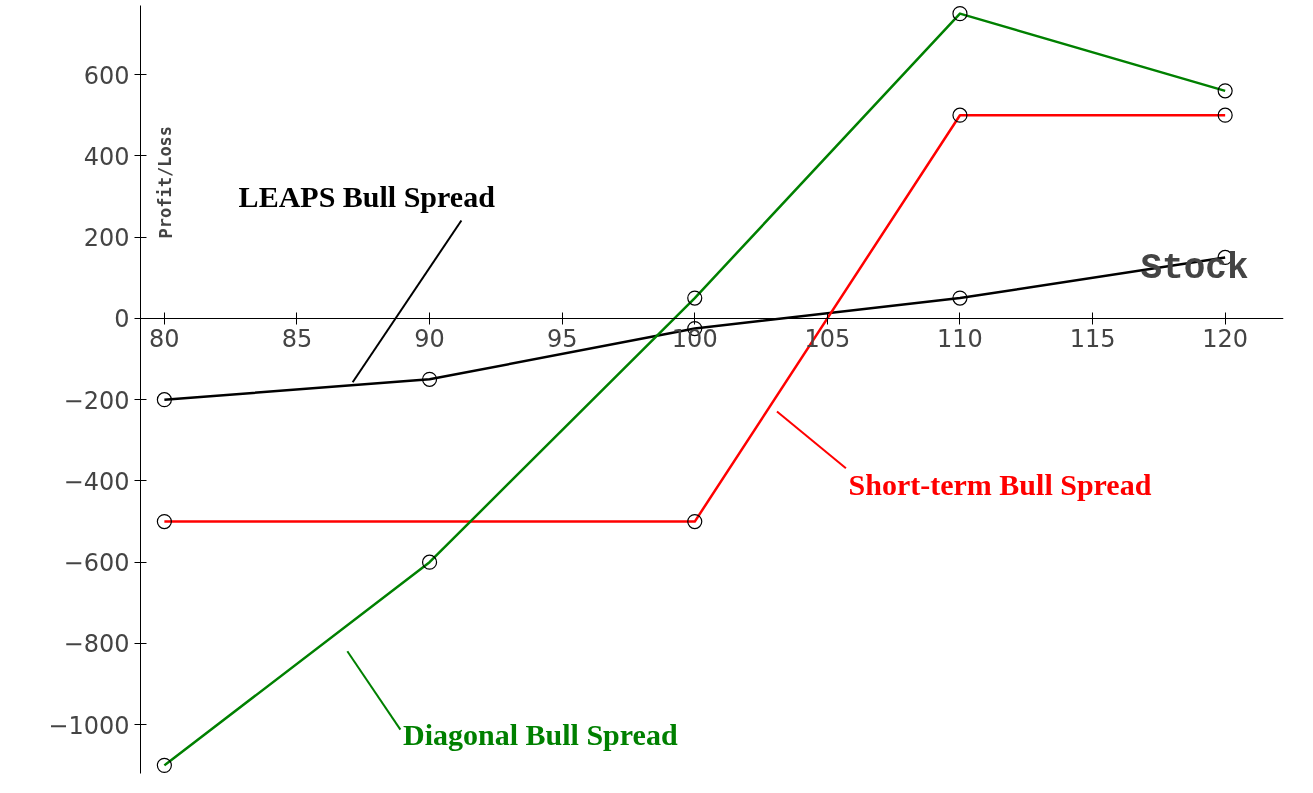 The width and height of the screenshot is (1313, 793). I want to click on x-tick-label: 85, so click(297, 339).